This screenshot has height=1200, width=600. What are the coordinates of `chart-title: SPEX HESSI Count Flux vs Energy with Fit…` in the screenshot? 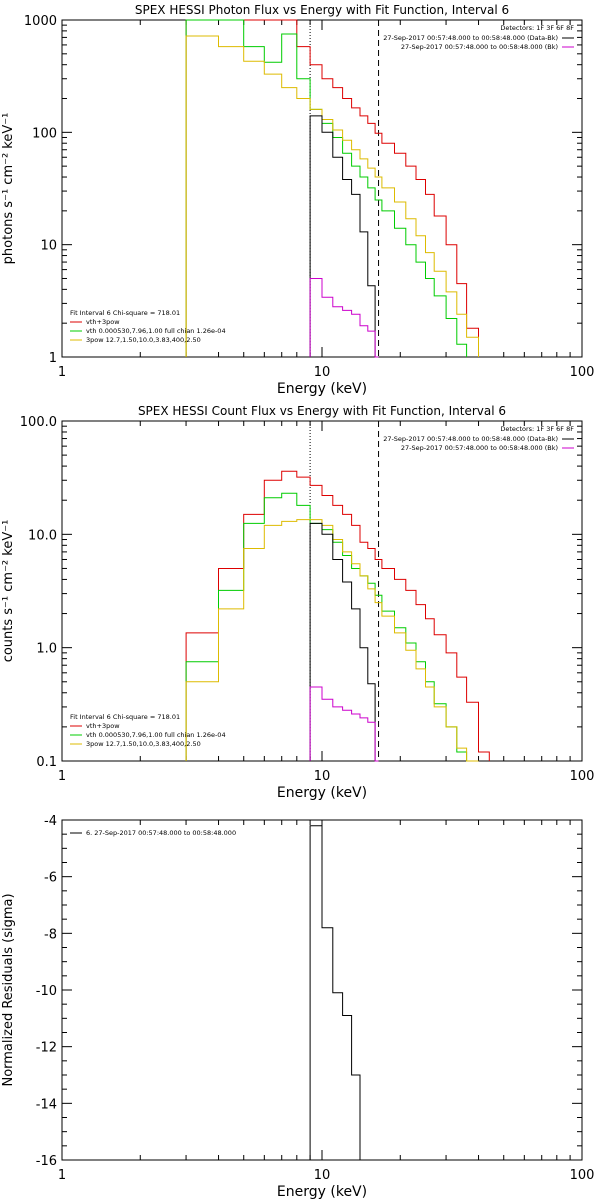 It's located at (322, 411).